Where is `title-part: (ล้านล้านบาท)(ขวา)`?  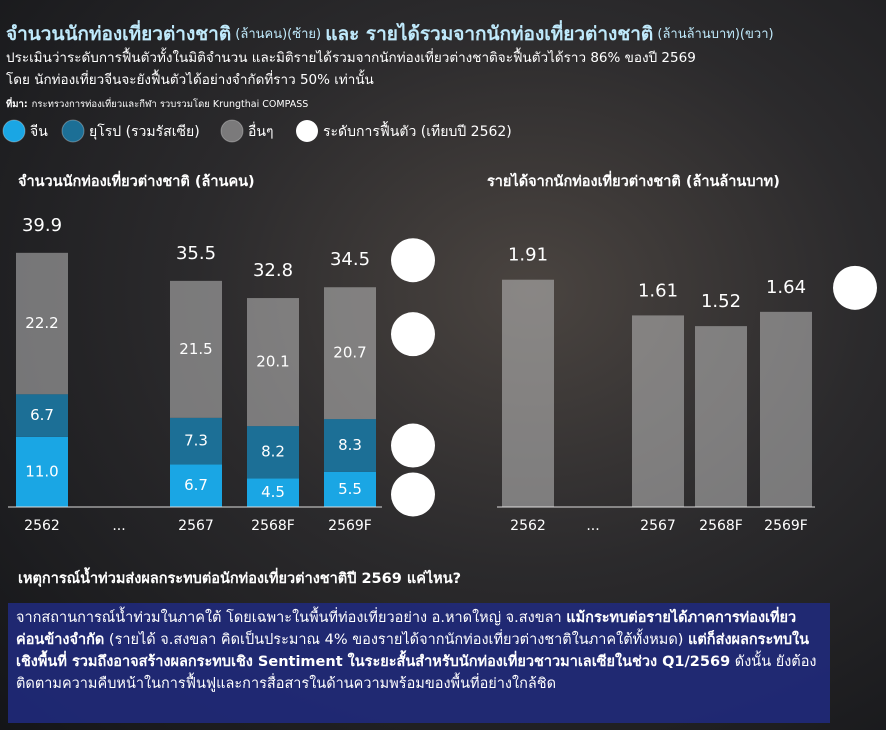
title-part: (ล้านล้านบาท)(ขวา) is located at coordinates (713, 34).